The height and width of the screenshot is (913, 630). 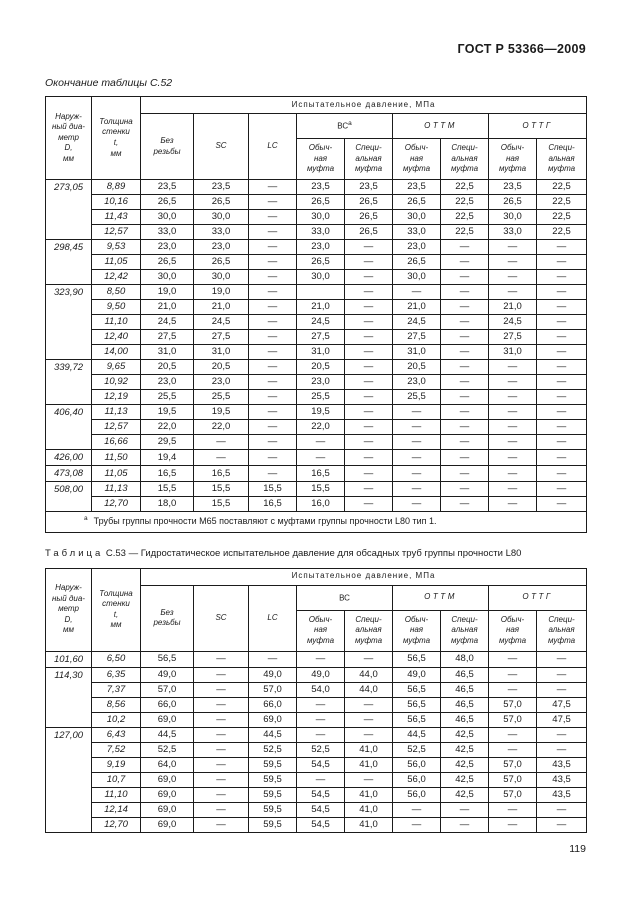 I want to click on thickness-cell: 12,42, so click(x=116, y=277).